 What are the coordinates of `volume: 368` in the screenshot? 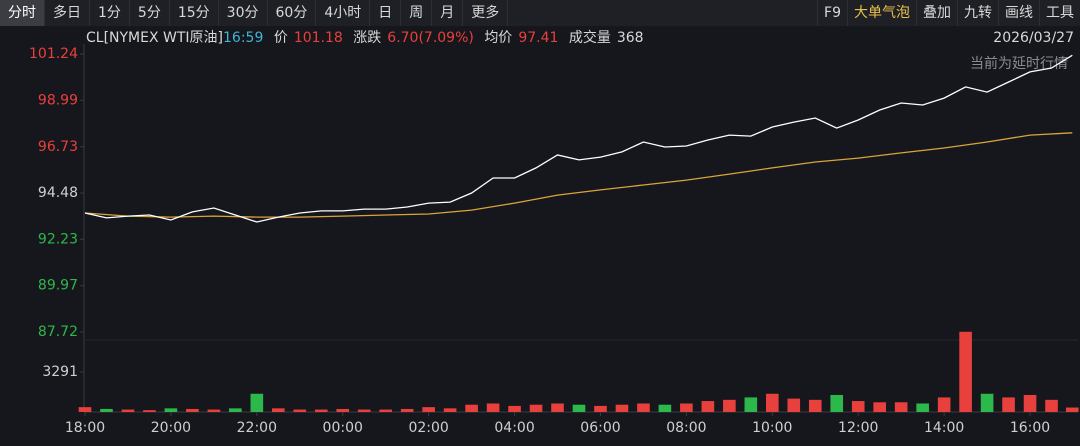 It's located at (630, 38).